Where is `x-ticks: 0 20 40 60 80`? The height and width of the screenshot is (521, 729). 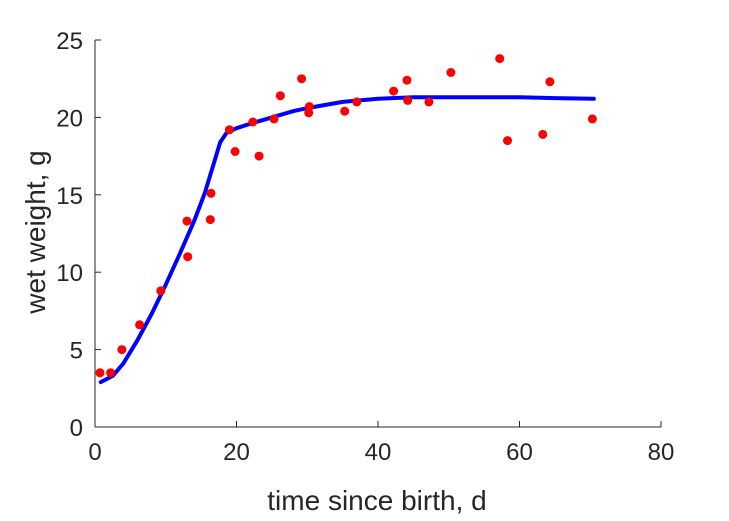
x-ticks: 0 20 40 60 80 is located at coordinates (381, 443).